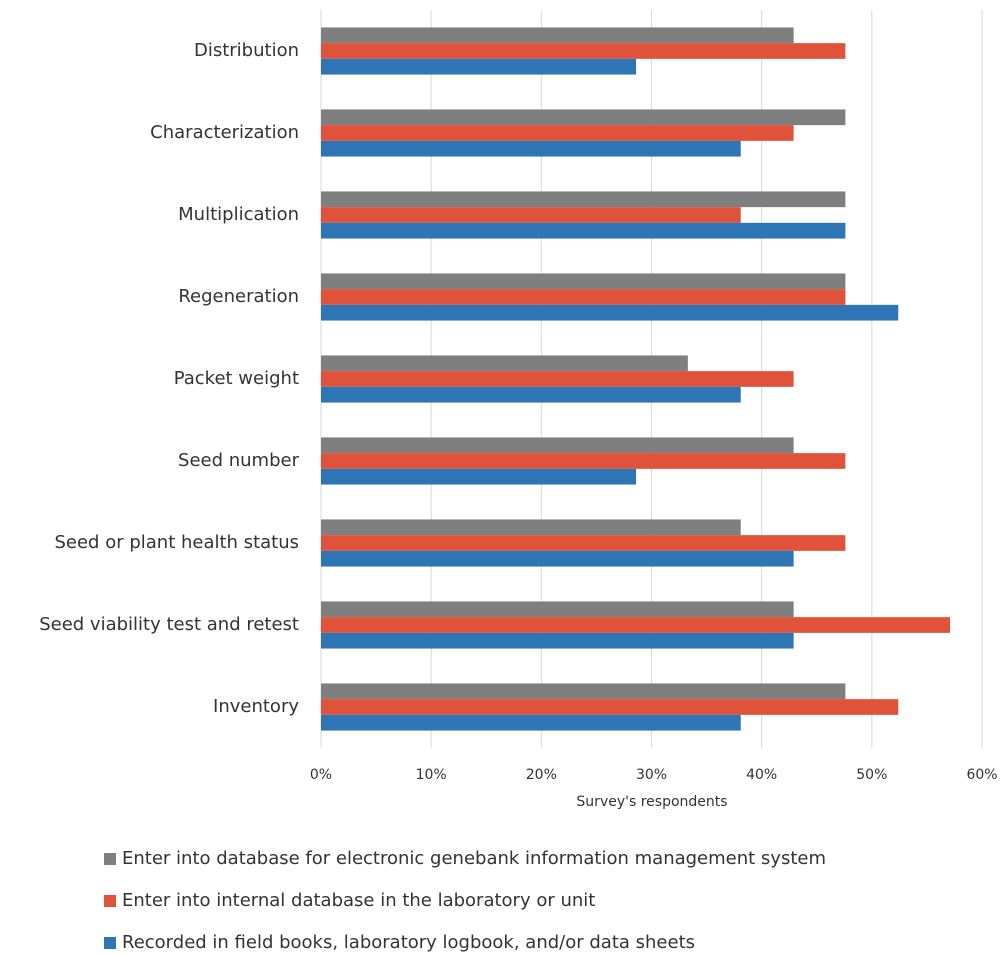 This screenshot has width=1006, height=954. What do you see at coordinates (246, 50) in the screenshot?
I see `y-tick-label: Distribution` at bounding box center [246, 50].